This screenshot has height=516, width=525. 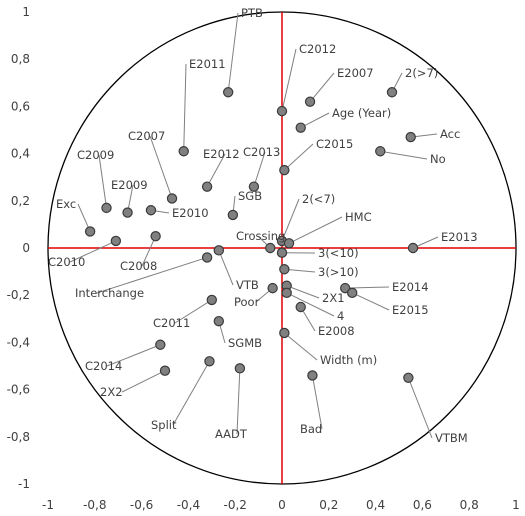 I want to click on point-label: 2X1, so click(x=333, y=298).